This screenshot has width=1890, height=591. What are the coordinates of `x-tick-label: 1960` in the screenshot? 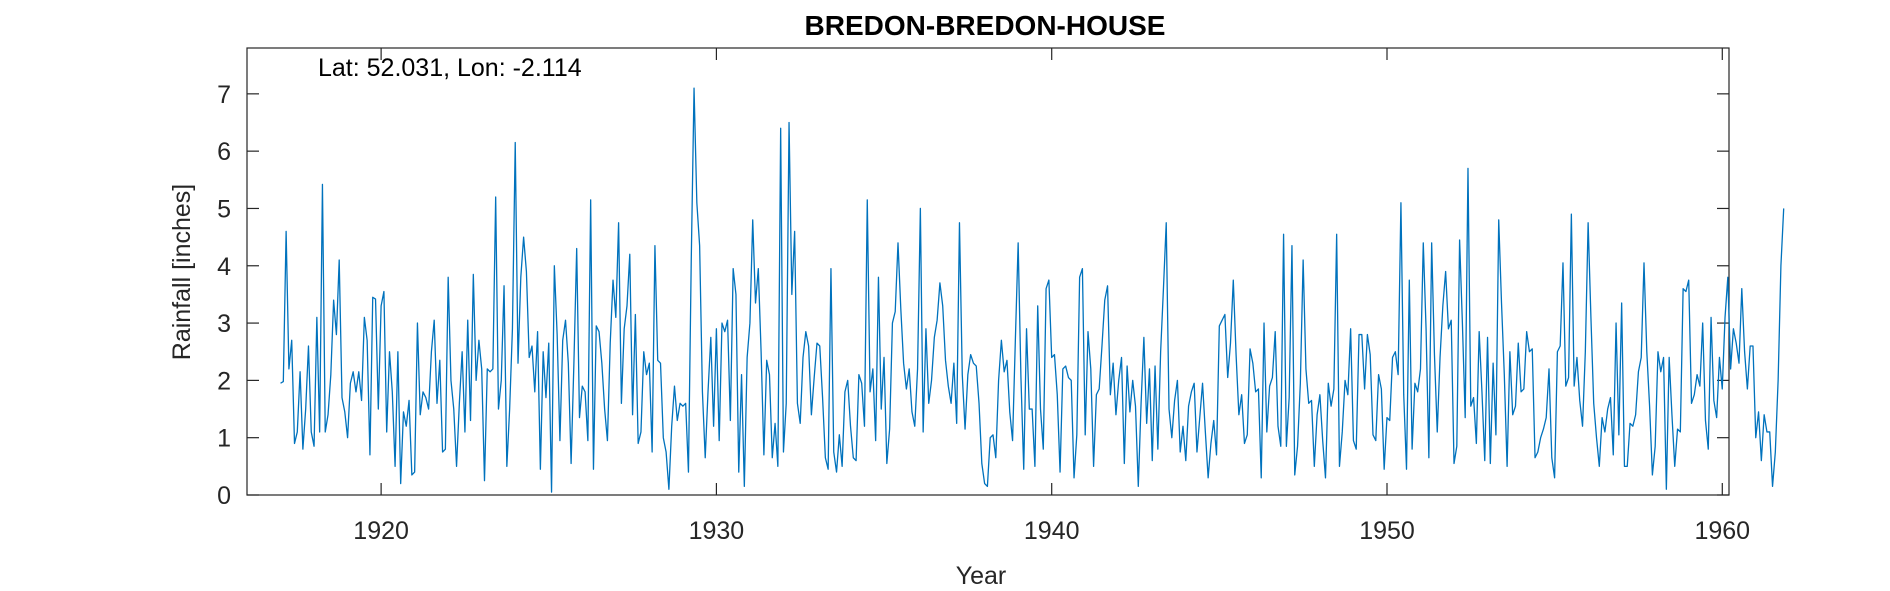 It's located at (1722, 531).